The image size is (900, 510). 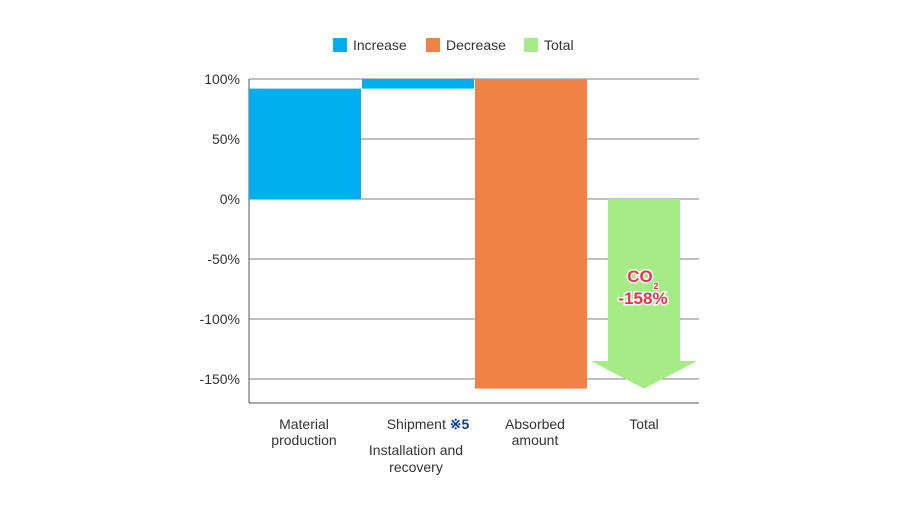 What do you see at coordinates (559, 45) in the screenshot?
I see `legend-label: Total` at bounding box center [559, 45].